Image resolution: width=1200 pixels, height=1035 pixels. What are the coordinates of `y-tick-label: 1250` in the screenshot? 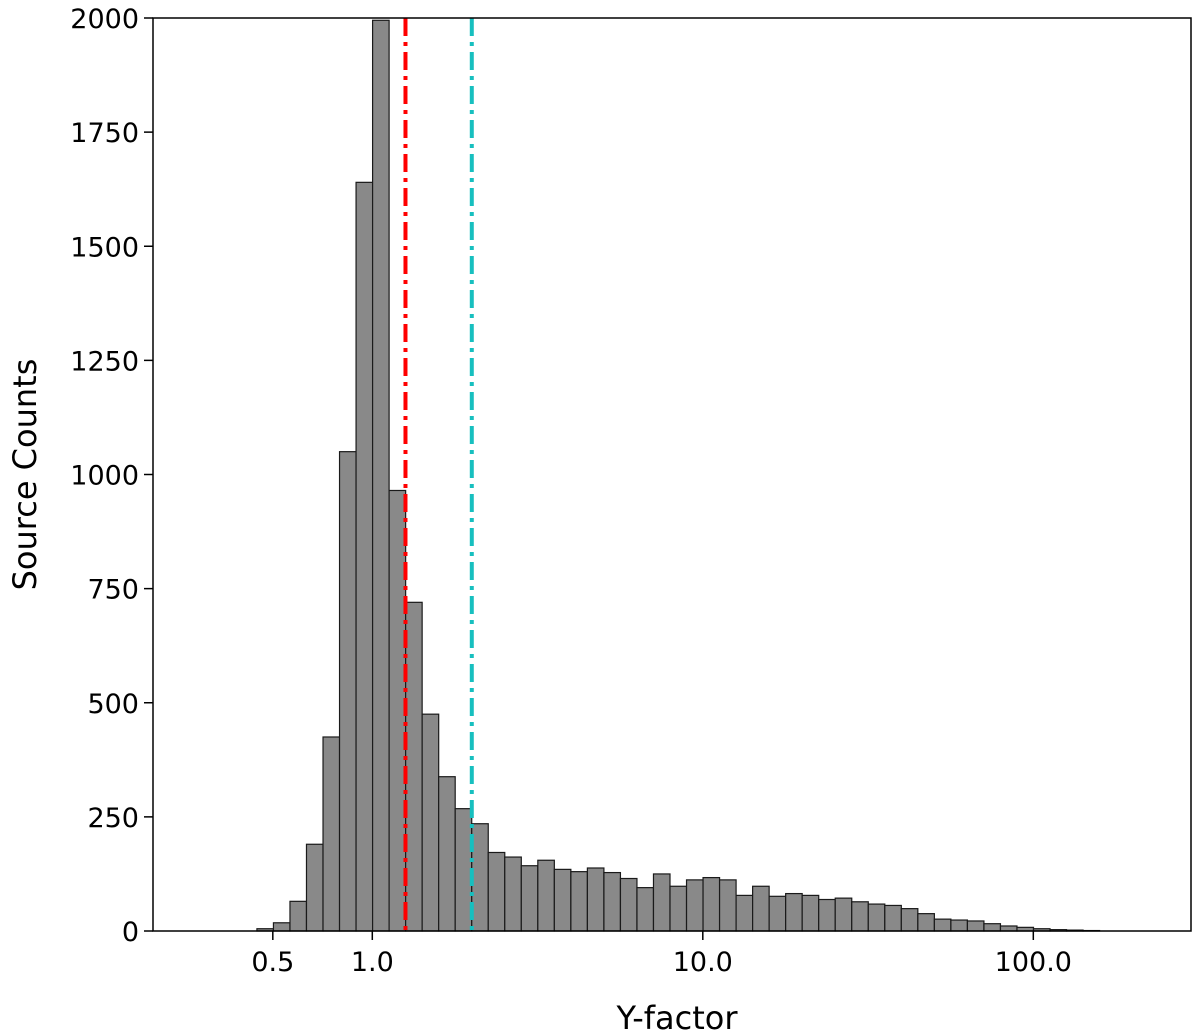 It's located at (104, 361).